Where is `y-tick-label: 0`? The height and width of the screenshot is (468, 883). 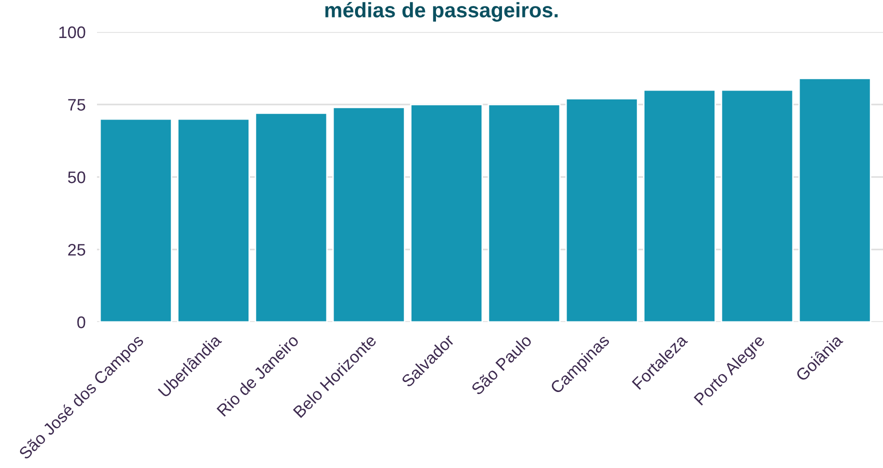
y-tick-label: 0 is located at coordinates (81, 322).